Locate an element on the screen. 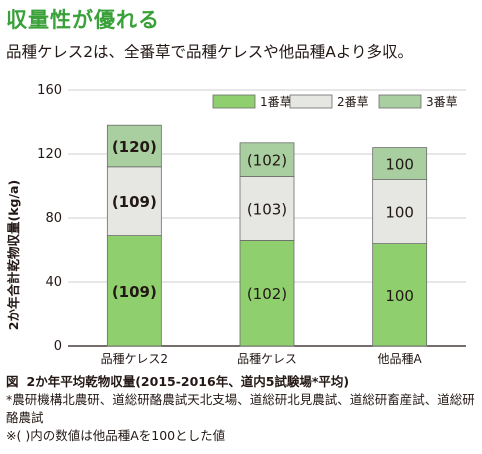  caption-note-index: ※( )内の数値は他品種Aを100とした値 is located at coordinates (116, 435).